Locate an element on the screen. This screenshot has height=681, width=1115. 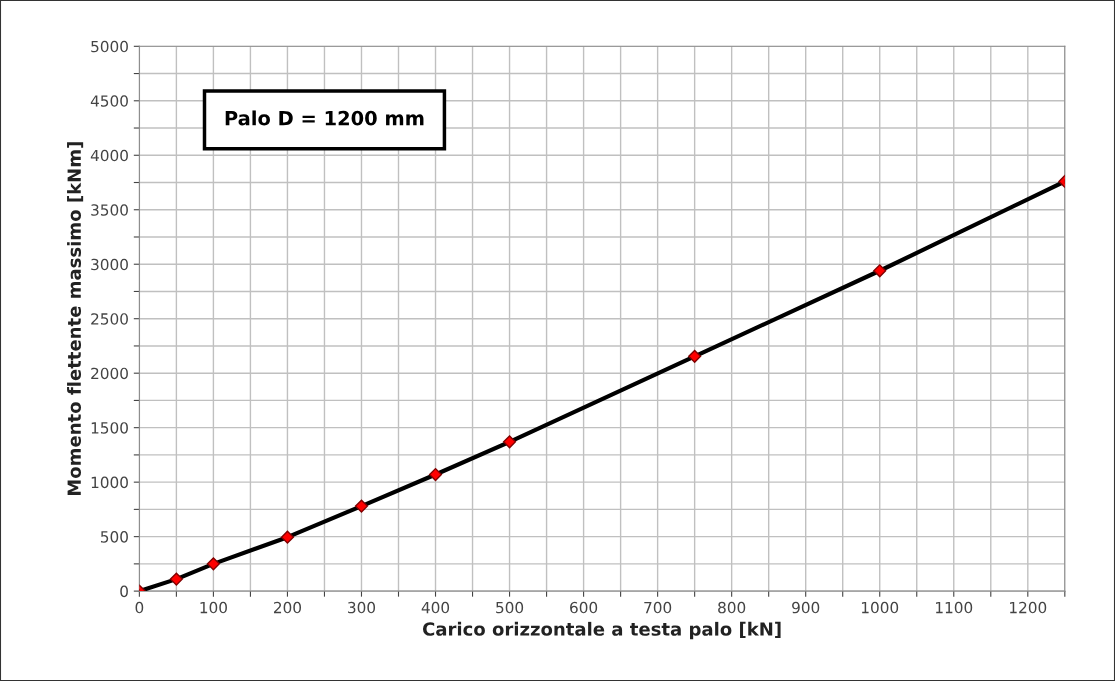
y-tick-label: 500 is located at coordinates (114, 537).